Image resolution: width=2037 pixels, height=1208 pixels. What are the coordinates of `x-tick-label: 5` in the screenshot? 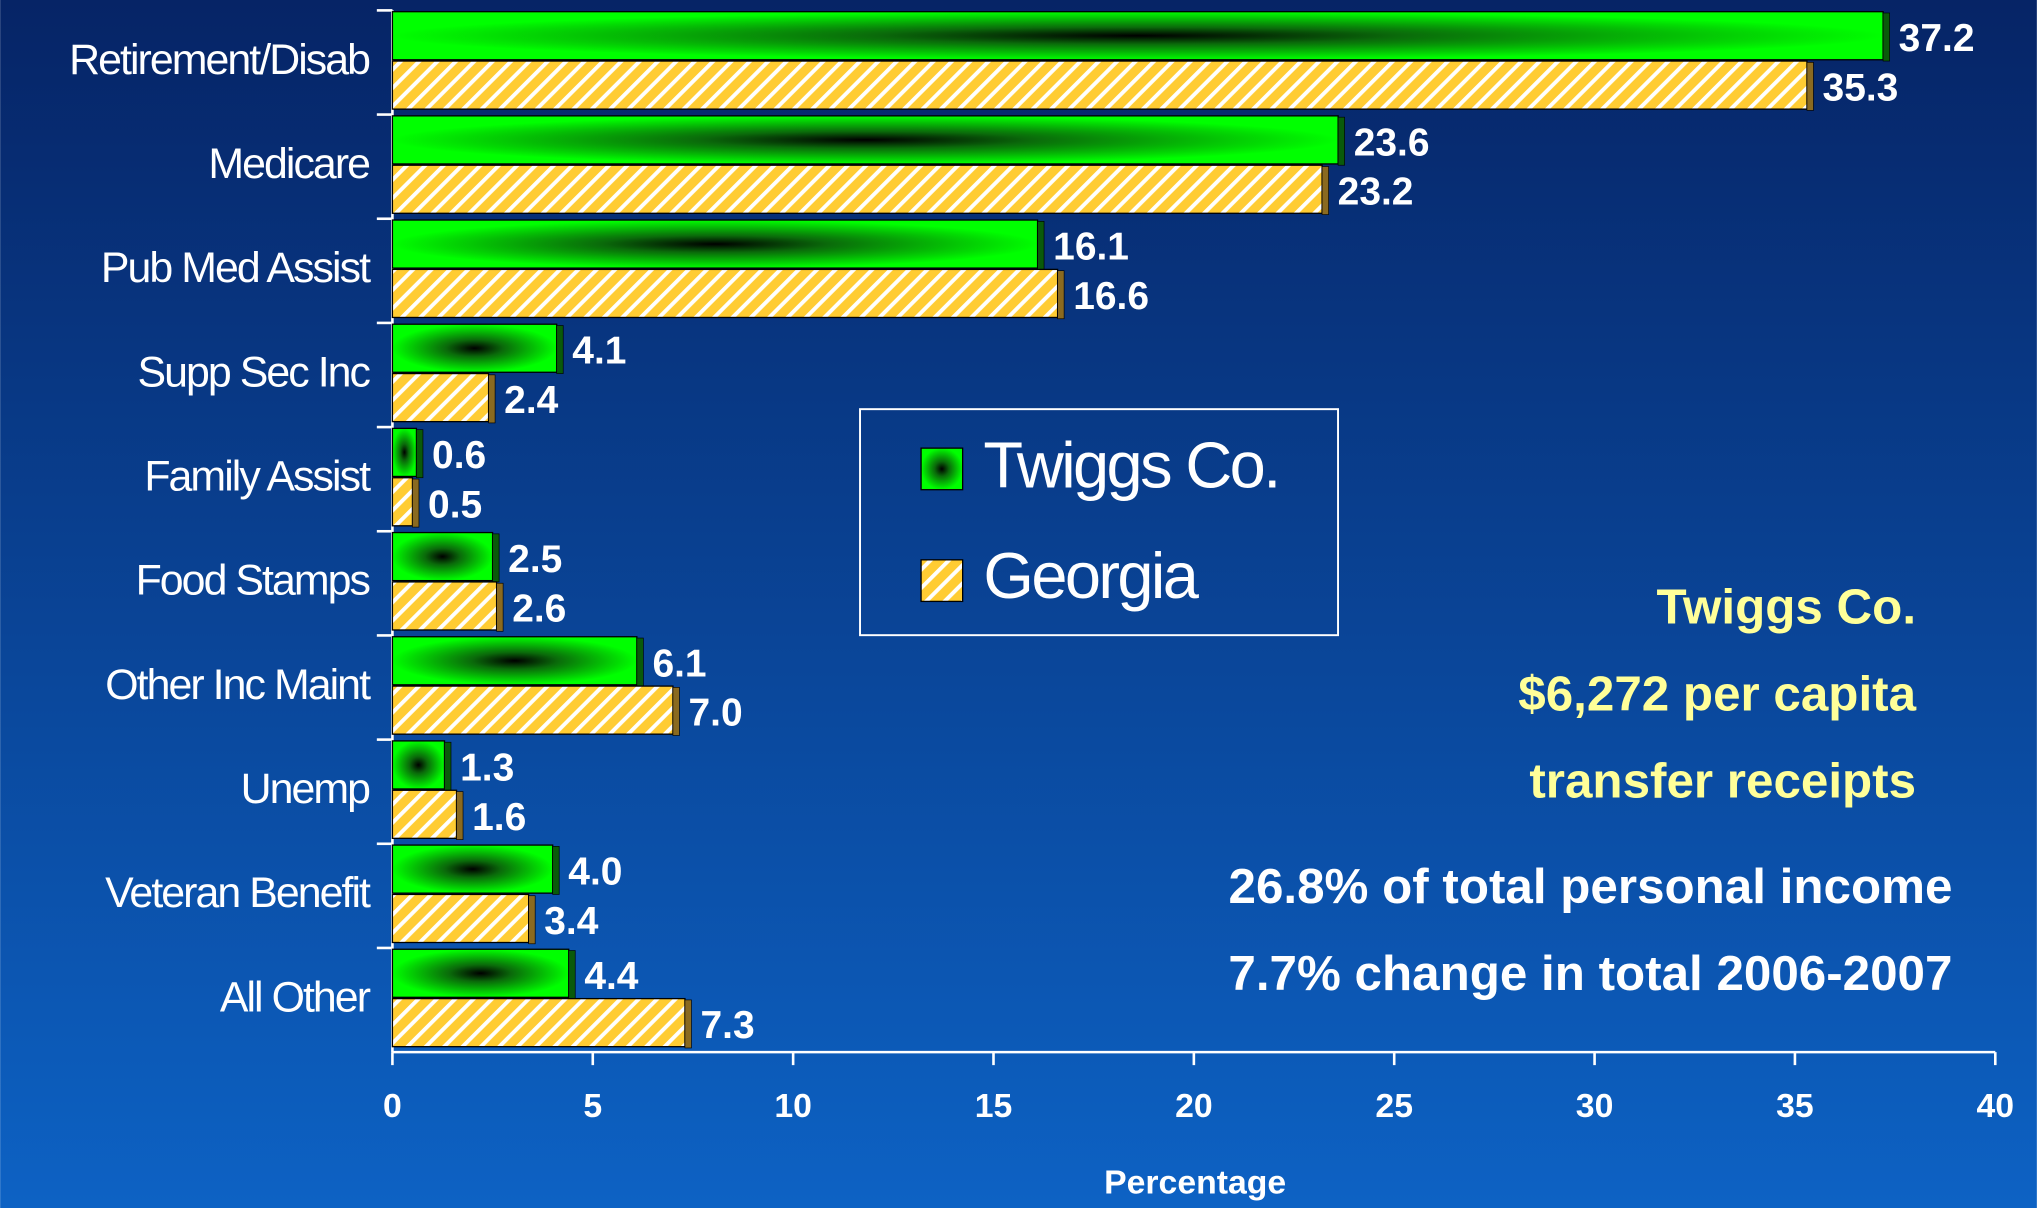 It's located at (592, 1106).